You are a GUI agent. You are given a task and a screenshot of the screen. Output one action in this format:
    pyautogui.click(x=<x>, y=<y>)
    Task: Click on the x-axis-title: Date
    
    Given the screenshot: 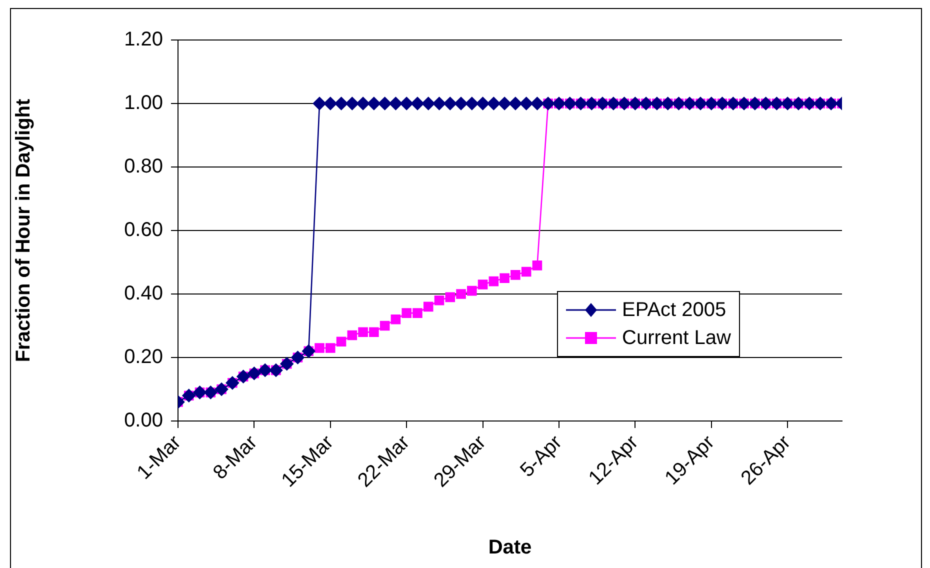 What is the action you would take?
    pyautogui.click(x=510, y=547)
    